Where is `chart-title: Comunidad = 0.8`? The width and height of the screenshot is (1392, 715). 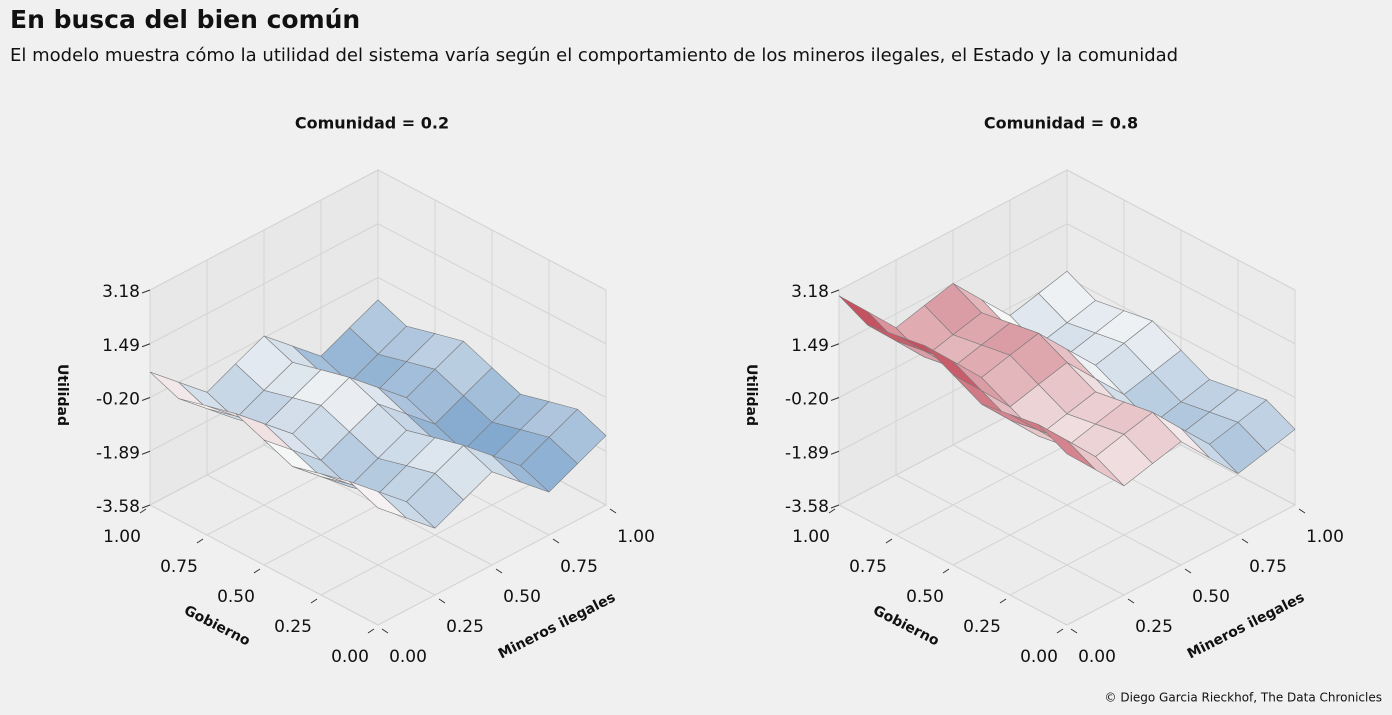
chart-title: Comunidad = 0.8 is located at coordinates (1061, 123).